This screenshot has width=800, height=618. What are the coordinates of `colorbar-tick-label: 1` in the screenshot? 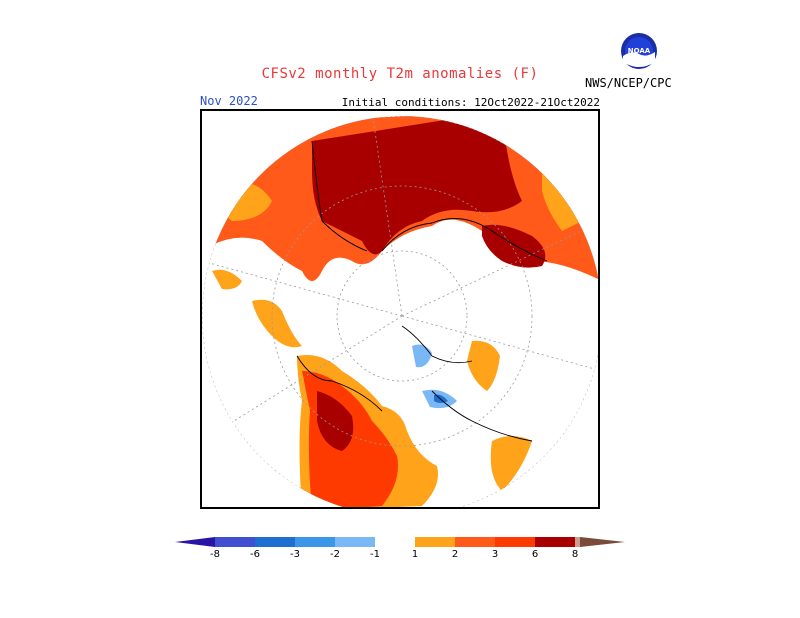 It's located at (415, 554).